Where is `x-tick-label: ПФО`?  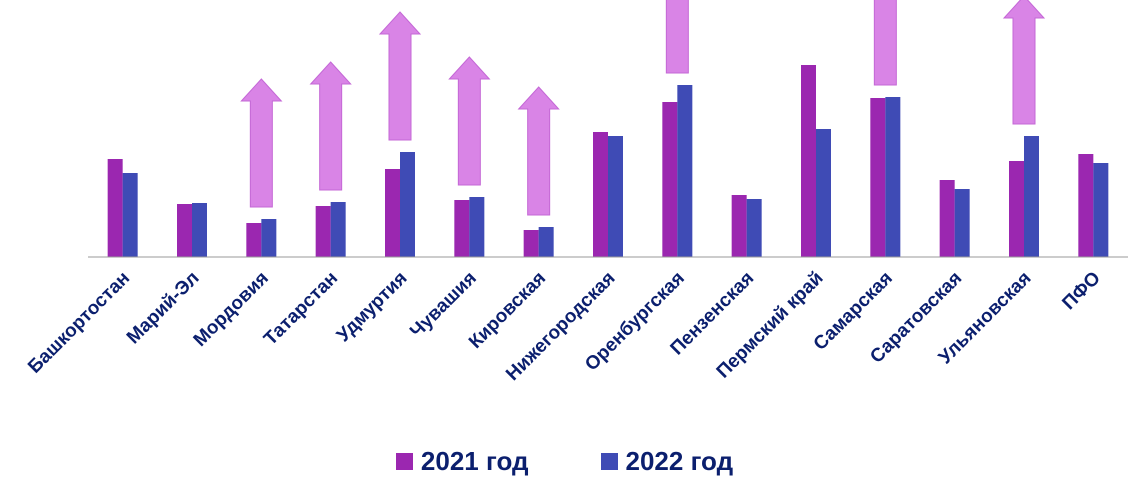 x-tick-label: ПФО is located at coordinates (1081, 291).